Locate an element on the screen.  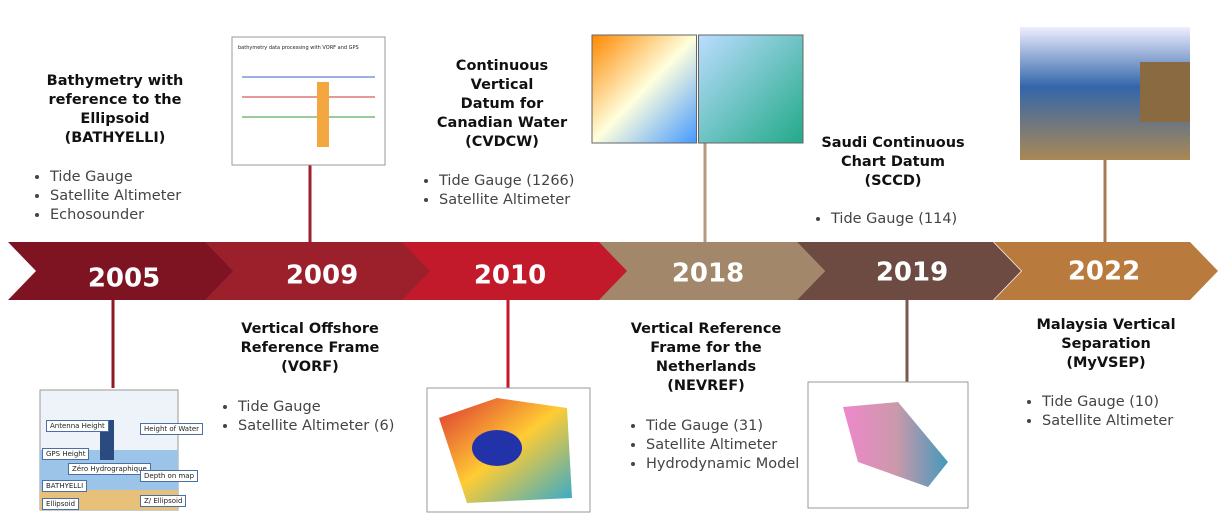
bullet: Tide Gauge (1266) is located at coordinates (526, 181).